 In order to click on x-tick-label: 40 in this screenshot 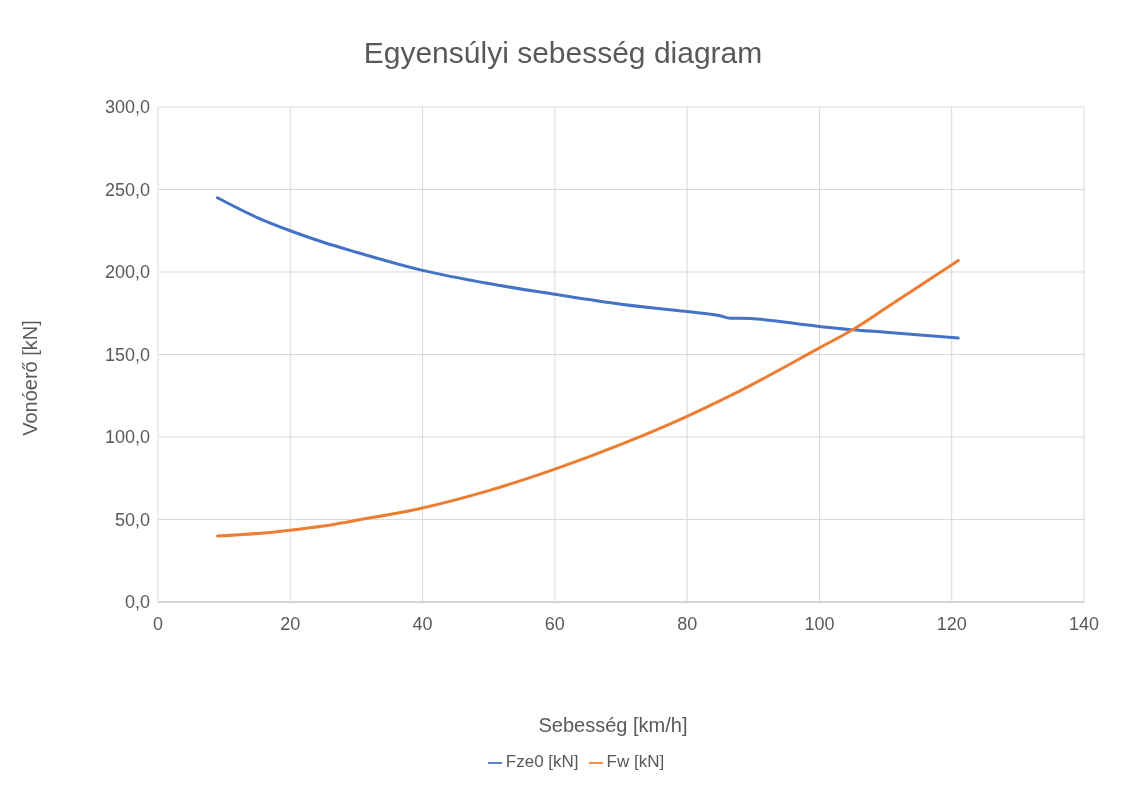, I will do `click(422, 624)`.